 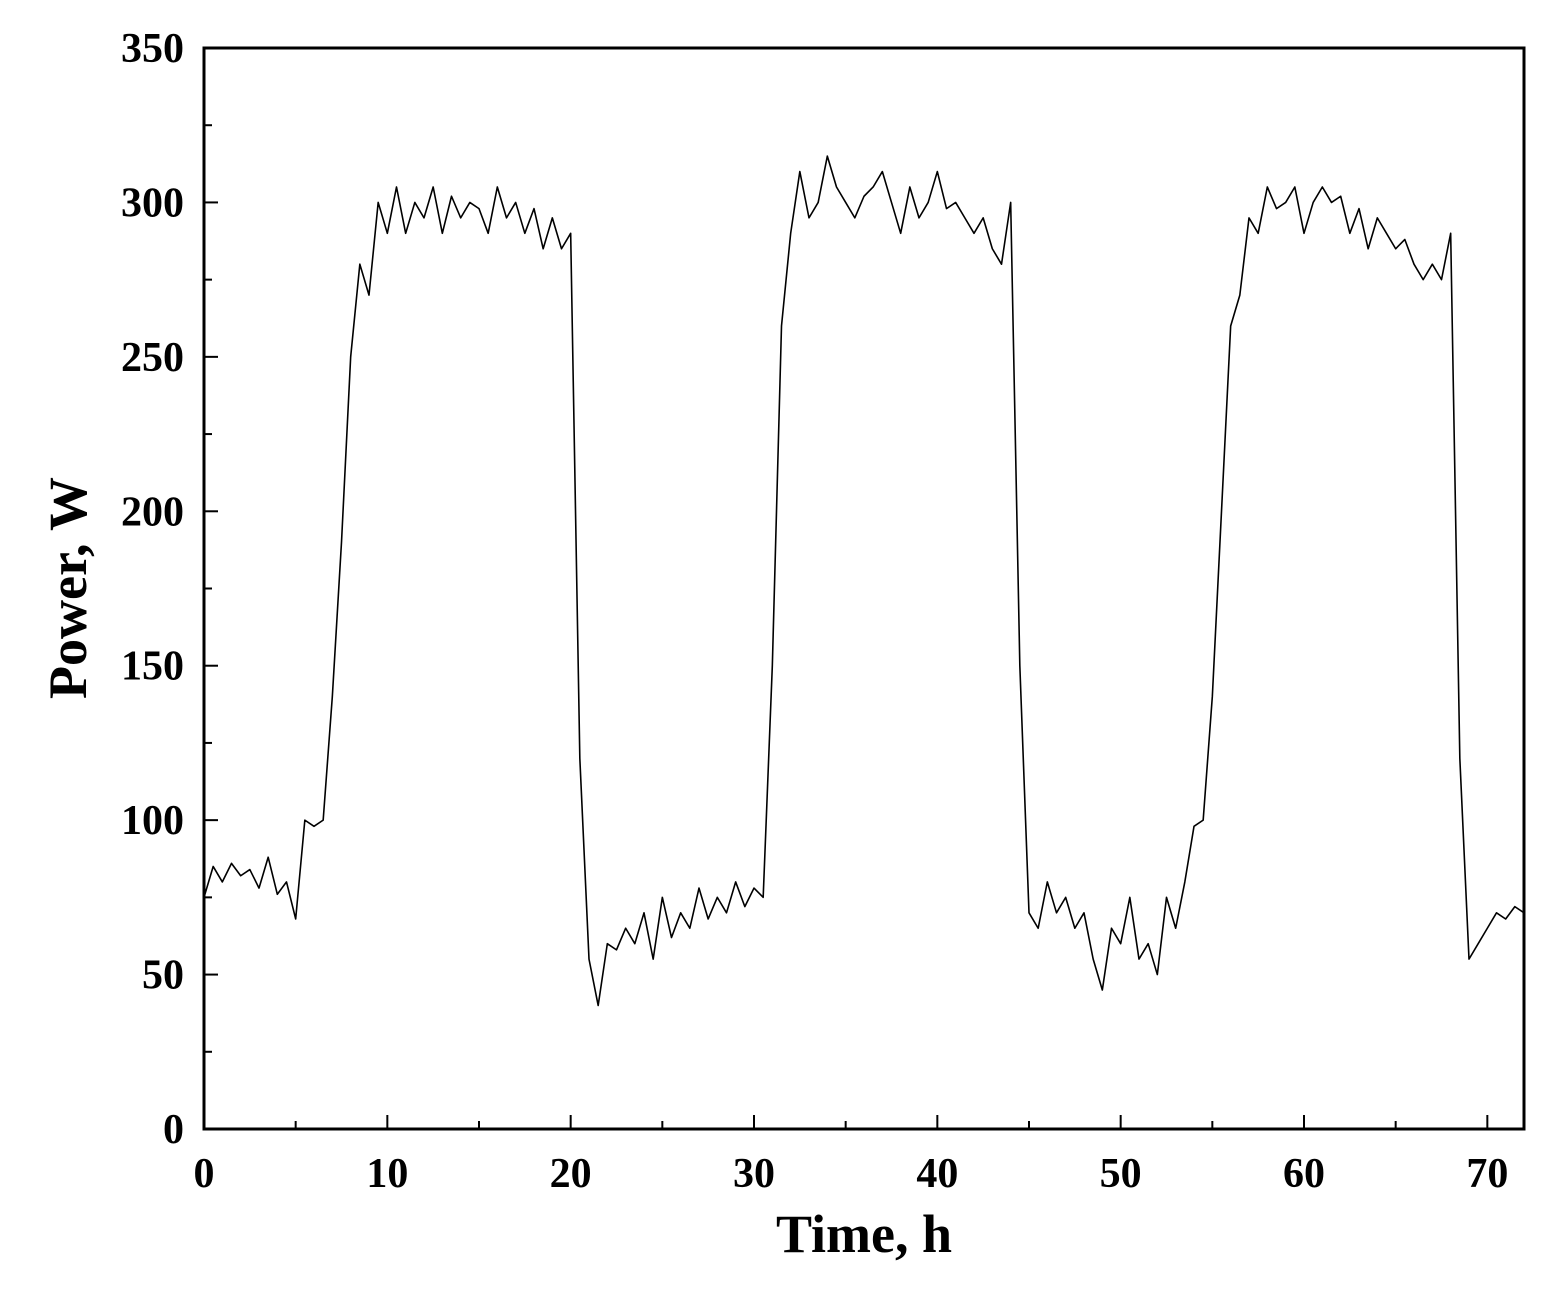 I want to click on x-tick-label: 10, so click(x=387, y=1174).